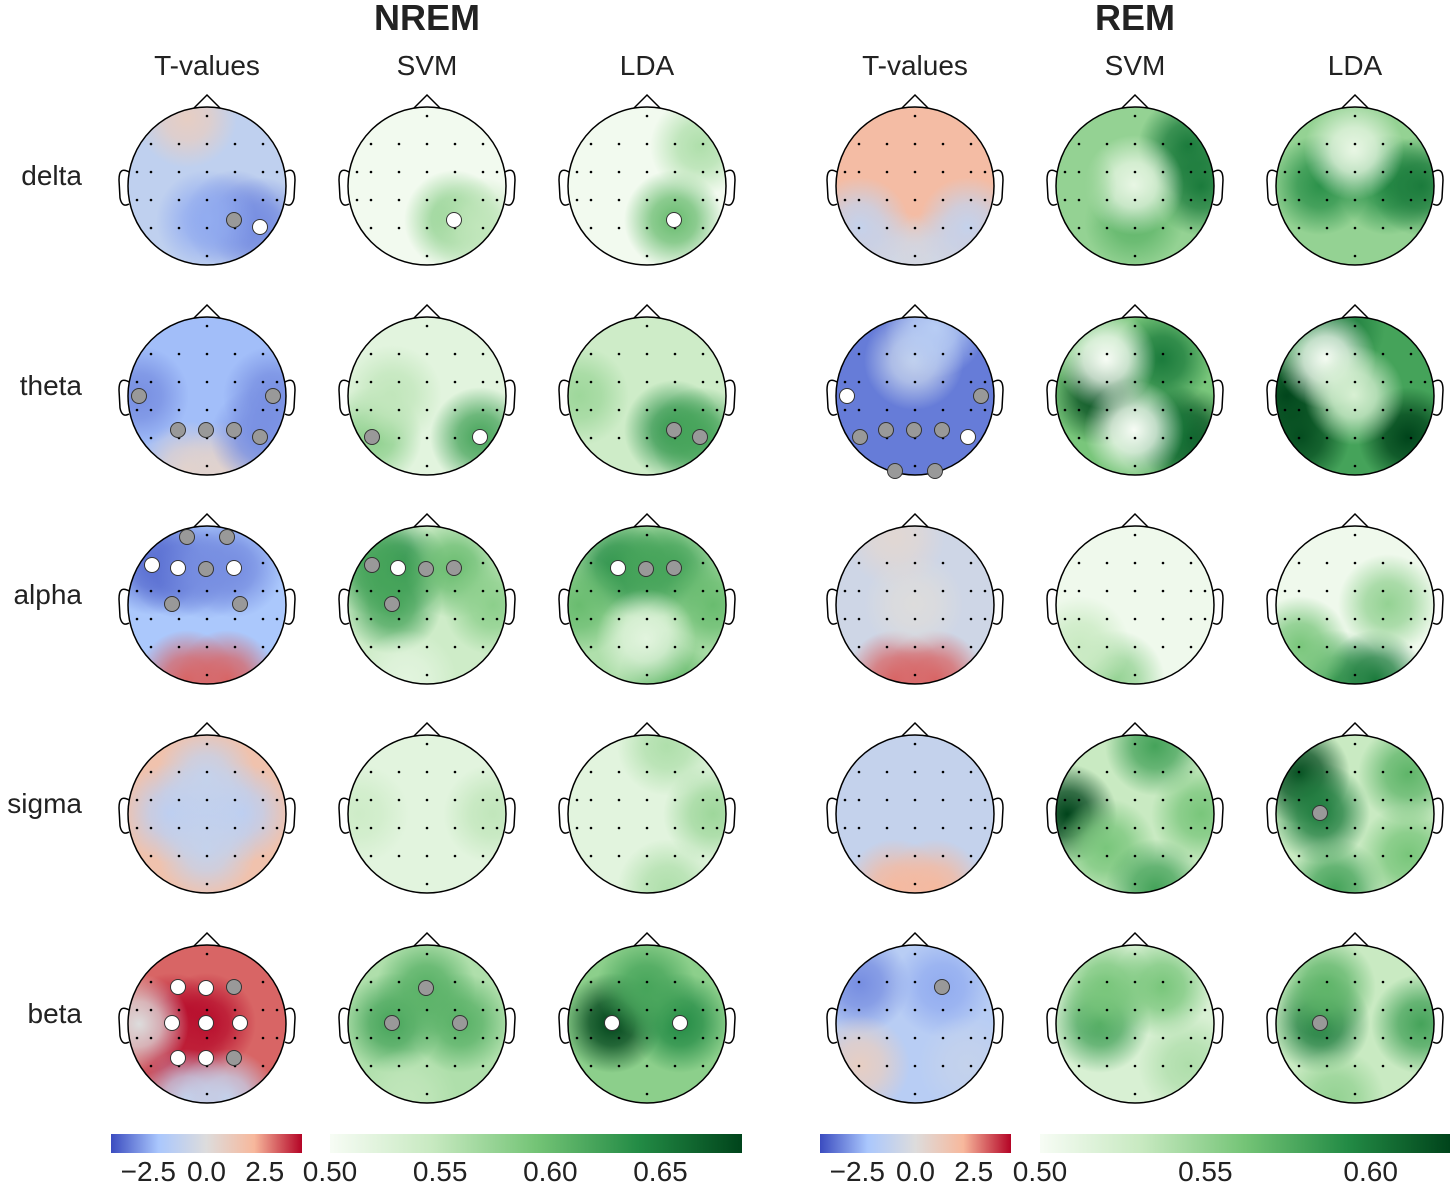 This screenshot has width=1450, height=1187. I want to click on topomap-blob, so click(474, 814).